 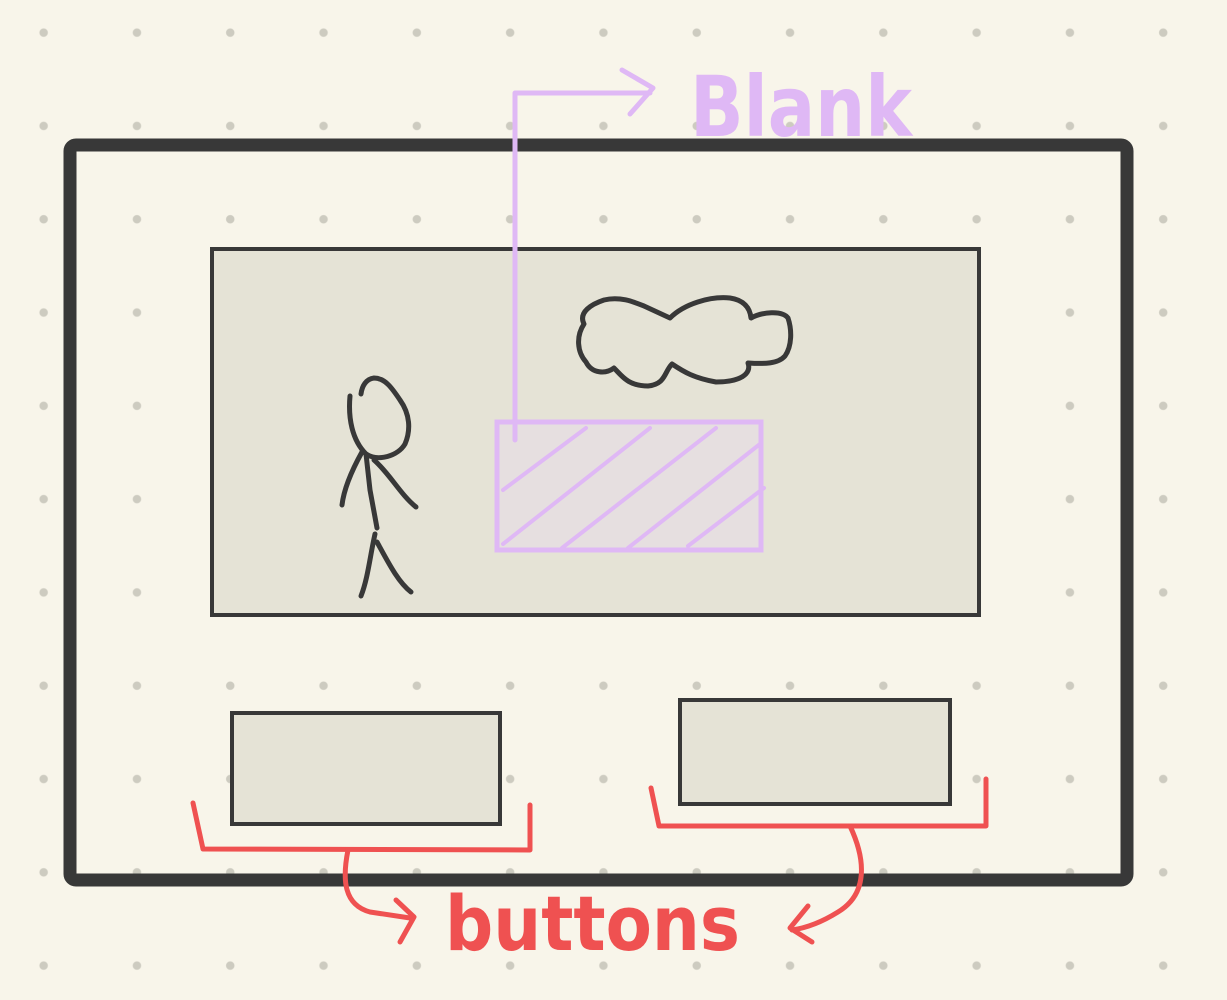 I want to click on left-button-bracket, so click(x=361, y=826).